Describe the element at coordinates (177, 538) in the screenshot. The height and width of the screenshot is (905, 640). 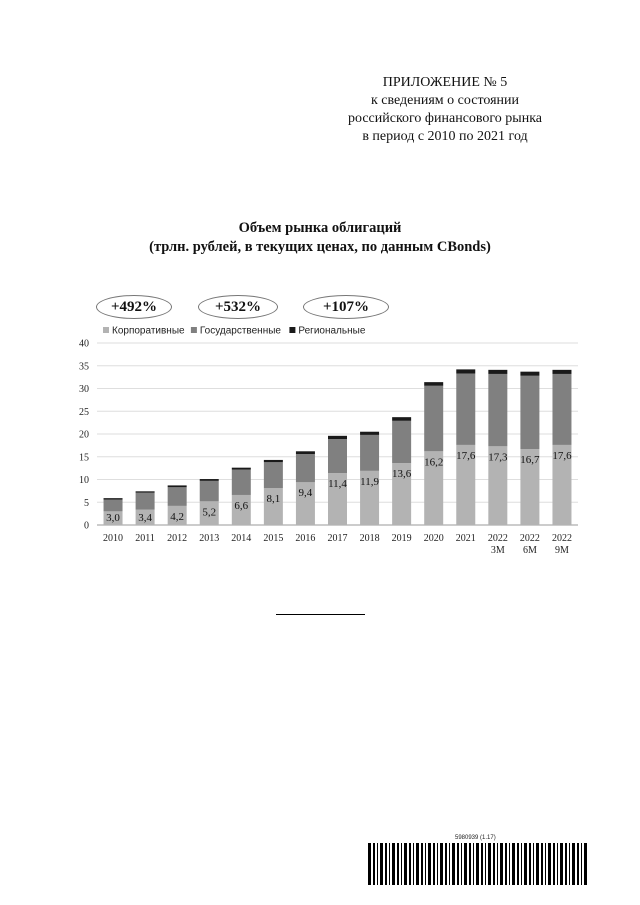
I see `x-tick-label: 2012` at that location.